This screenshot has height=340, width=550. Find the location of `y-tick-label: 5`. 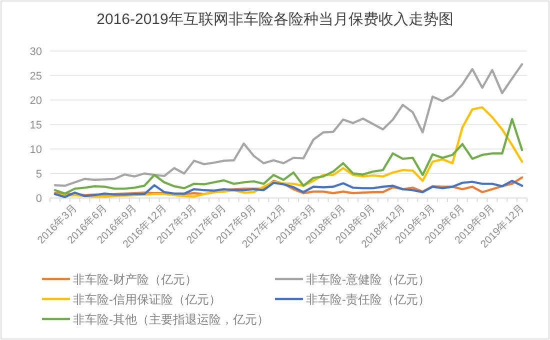

y-tick-label: 5 is located at coordinates (39, 174).